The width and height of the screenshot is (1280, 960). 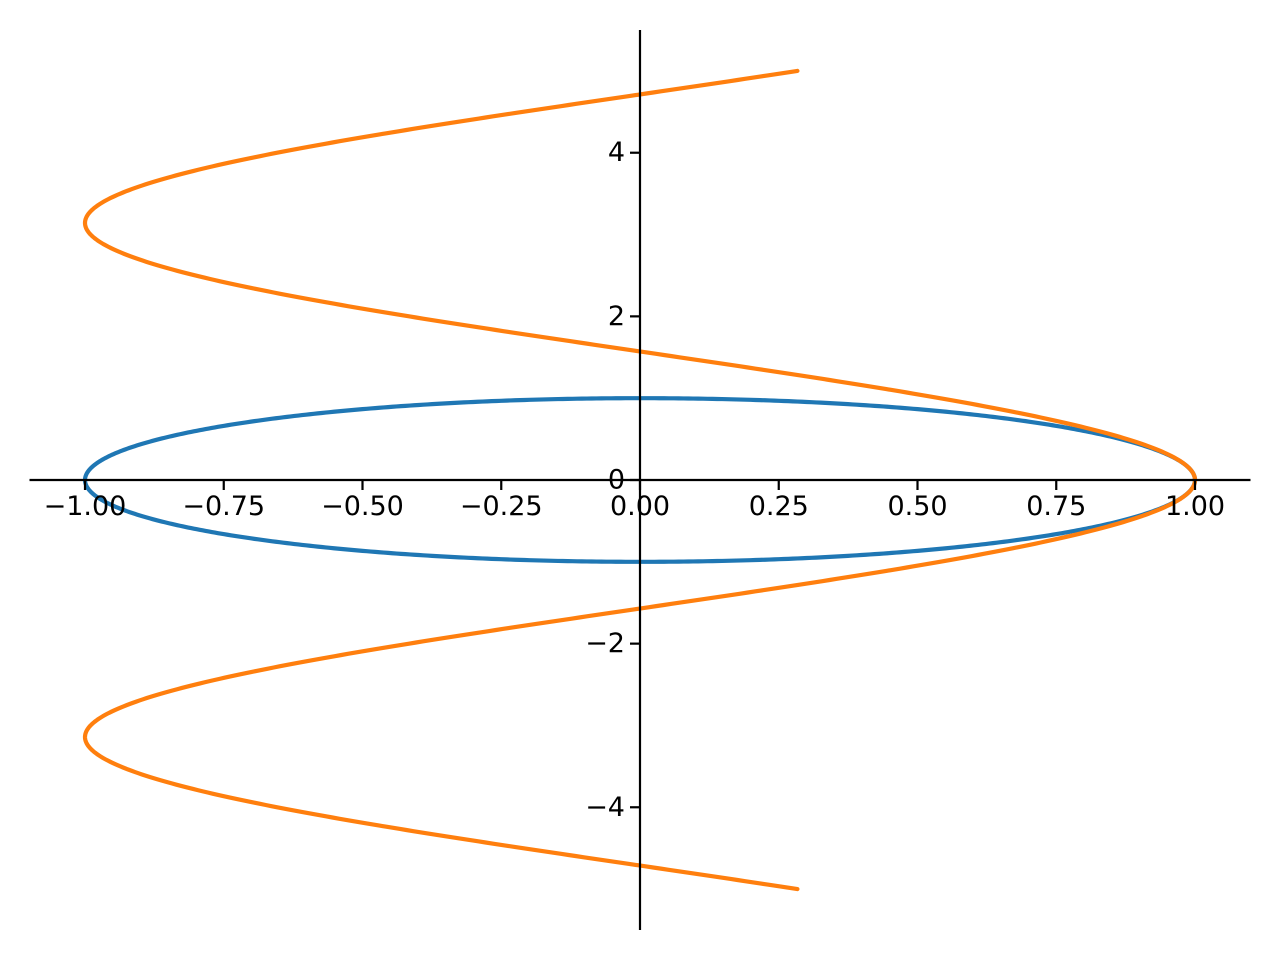 I want to click on y-tick-label: 4, so click(x=616, y=152).